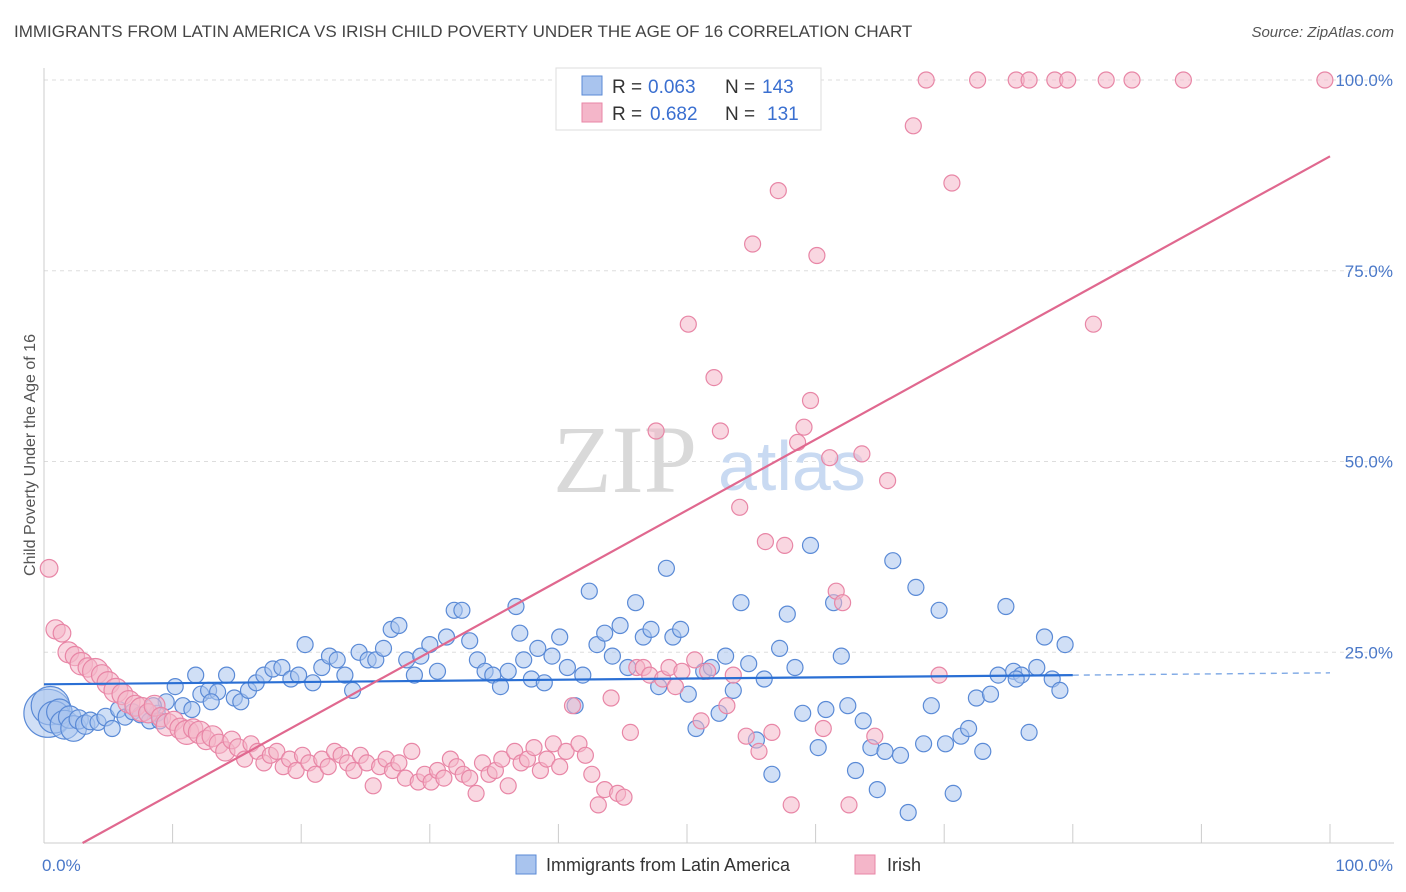  I want to click on legend-r-value-pink: 0.682, so click(674, 114).